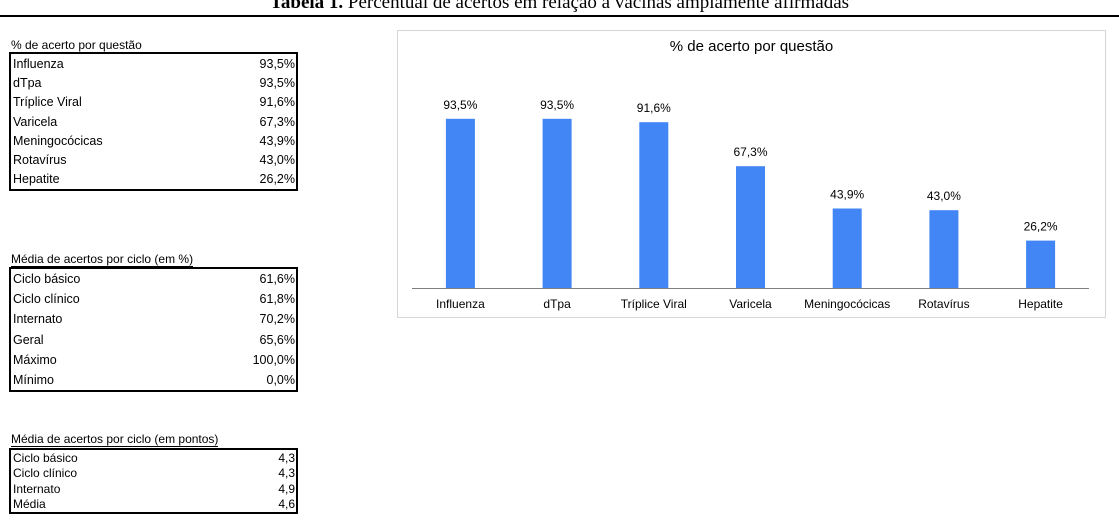 This screenshot has height=525, width=1119. Describe the element at coordinates (654, 304) in the screenshot. I see `x-tick-label: Tríplice Viral` at that location.